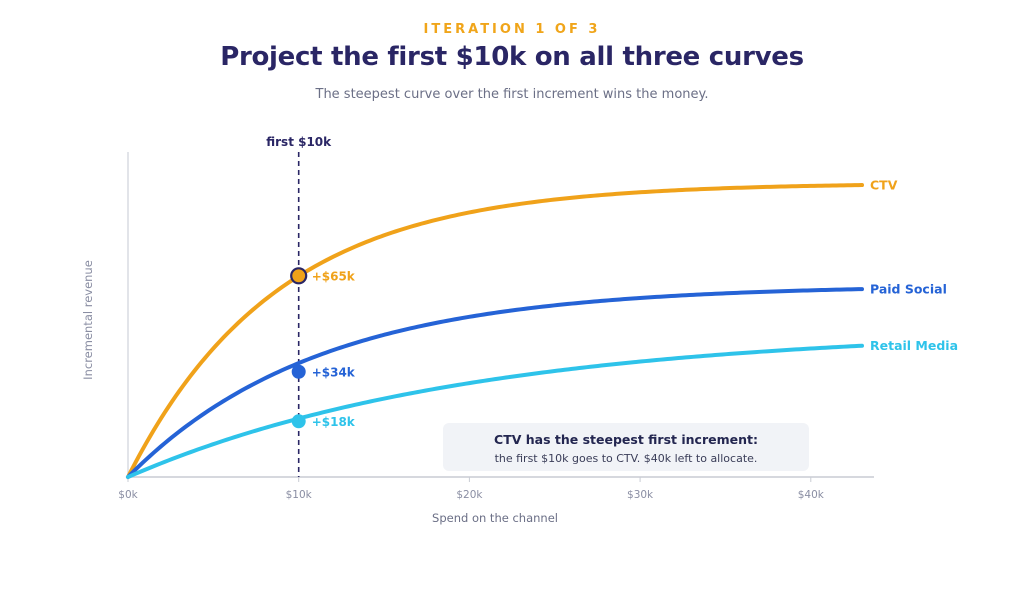  What do you see at coordinates (914, 345) in the screenshot?
I see `series-label-retail-media: Retail Media` at bounding box center [914, 345].